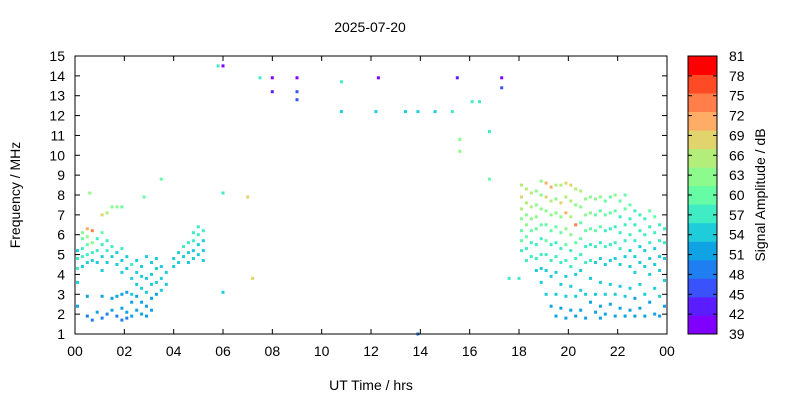 This screenshot has height=400, width=800. I want to click on y-tick-label: 11, so click(57, 135).